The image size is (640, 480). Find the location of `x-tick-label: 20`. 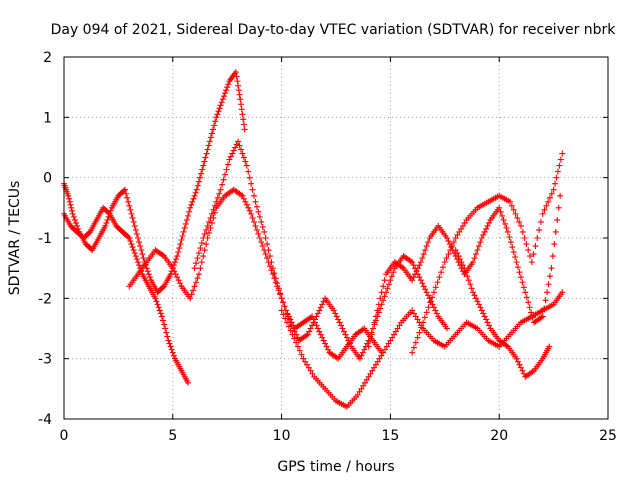

x-tick-label: 20 is located at coordinates (499, 436).